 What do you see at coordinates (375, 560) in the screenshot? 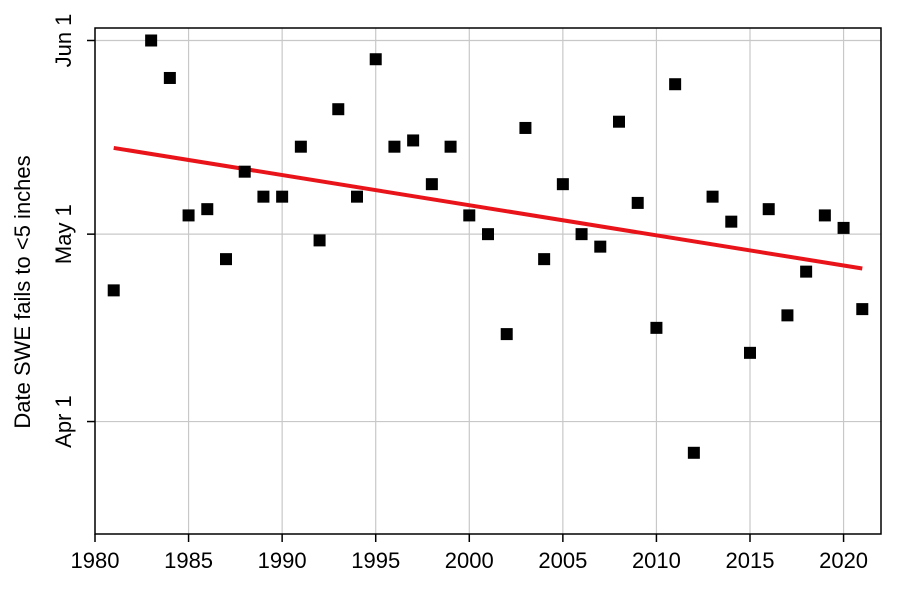
I see `x-tick-label: 1995` at bounding box center [375, 560].